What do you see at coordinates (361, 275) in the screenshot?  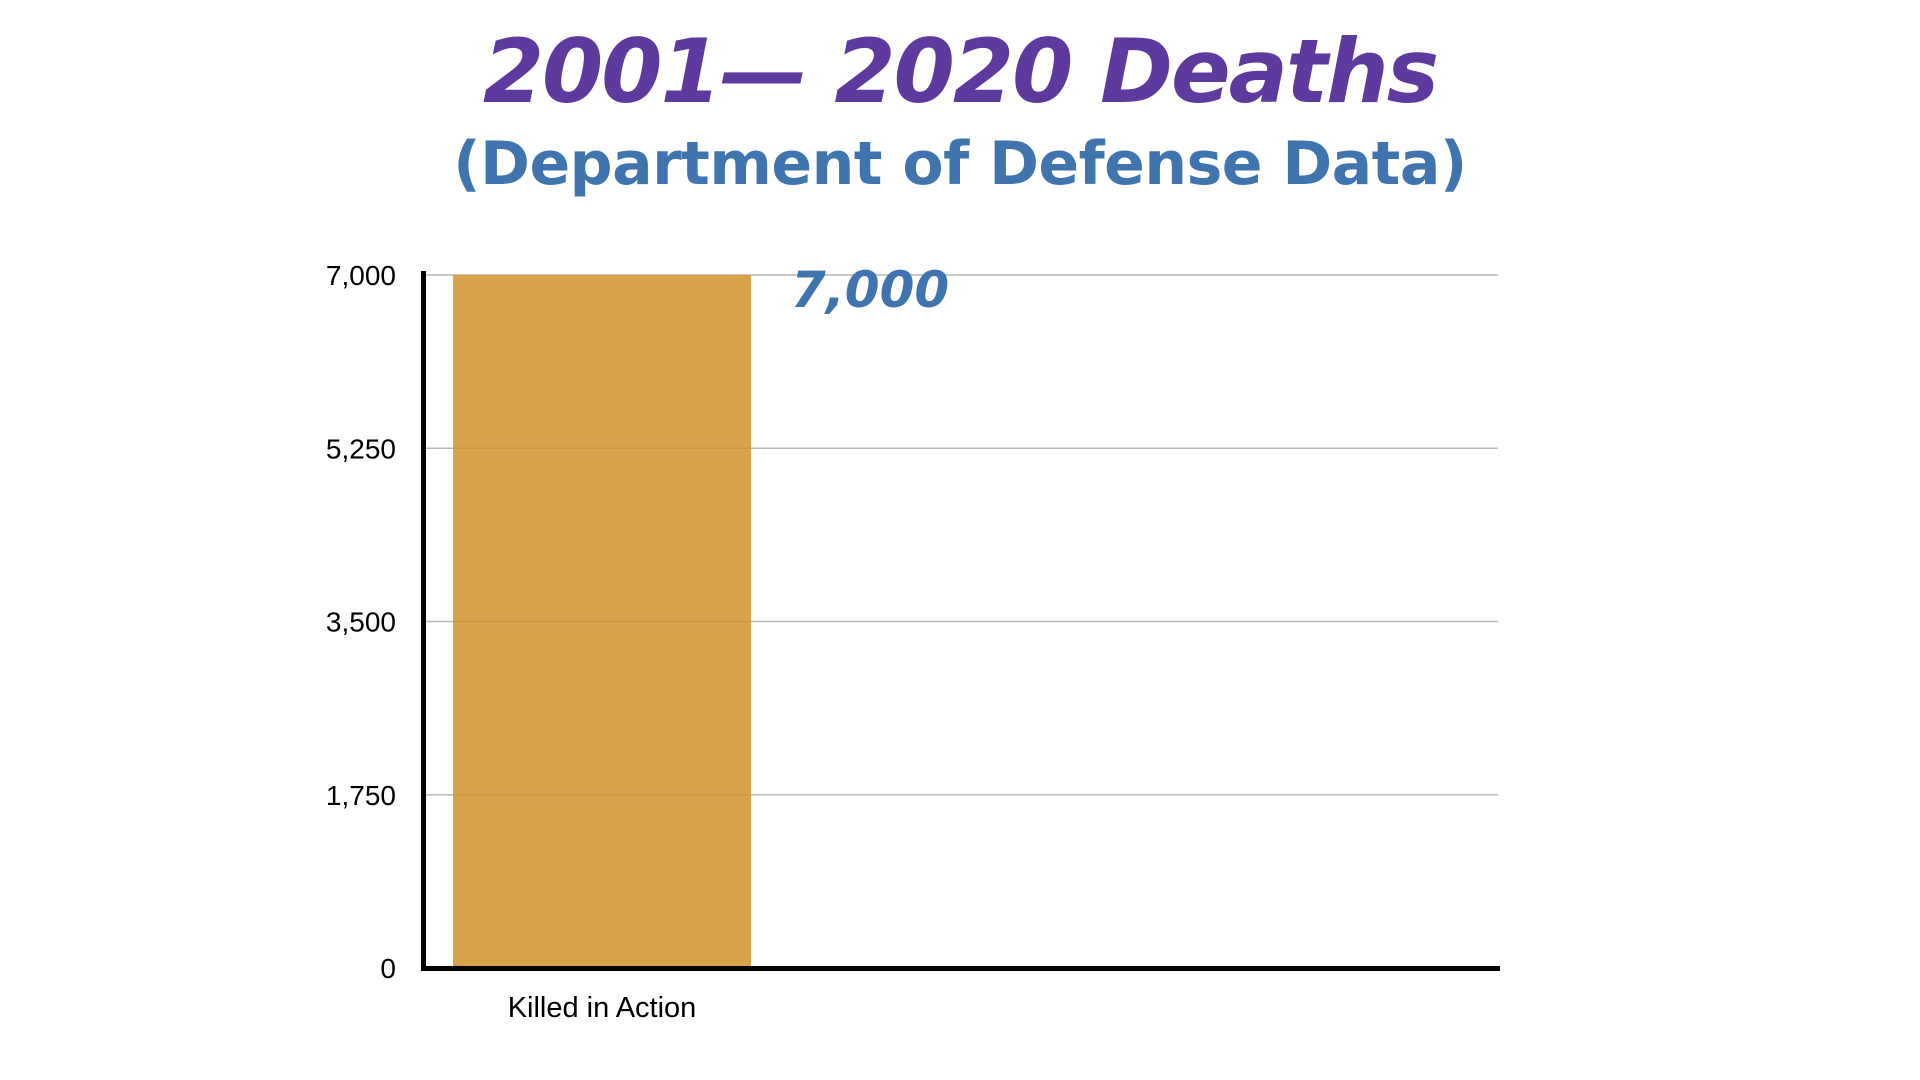 I see `y-tick-label: 7,000` at bounding box center [361, 275].